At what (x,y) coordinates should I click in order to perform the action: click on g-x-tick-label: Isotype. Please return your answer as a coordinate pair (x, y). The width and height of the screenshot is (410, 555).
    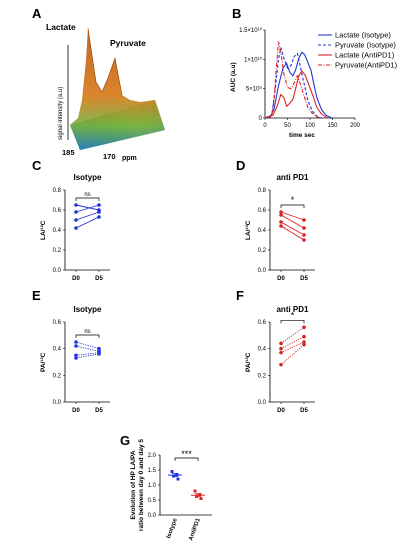
    Looking at the image, I should click on (172, 528).